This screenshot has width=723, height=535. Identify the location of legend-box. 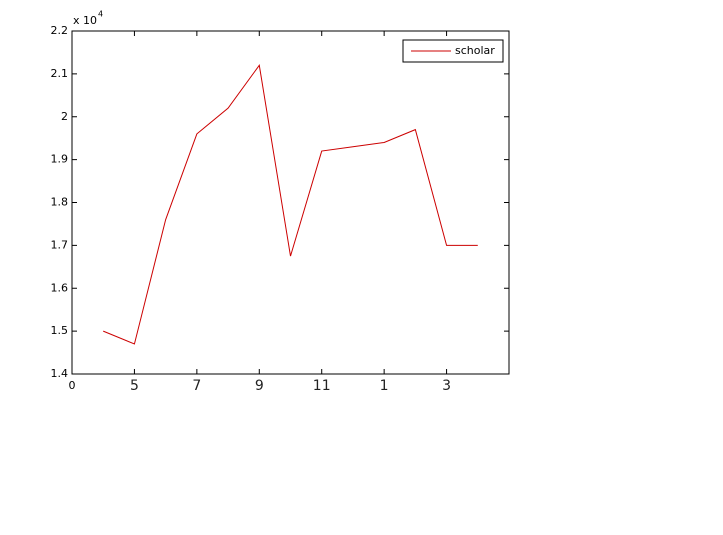
(453, 51).